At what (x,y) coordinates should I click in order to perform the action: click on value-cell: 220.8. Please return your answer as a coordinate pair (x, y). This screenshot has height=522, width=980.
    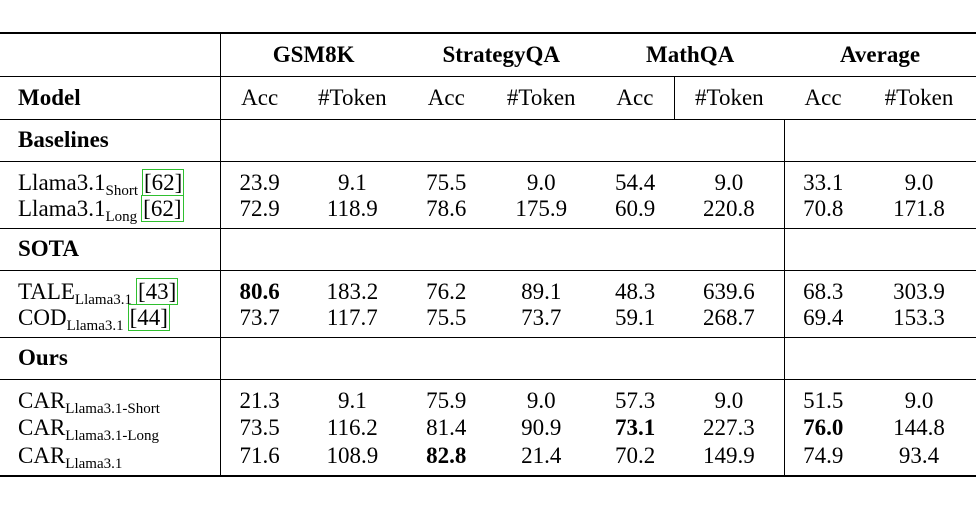
    Looking at the image, I should click on (729, 211).